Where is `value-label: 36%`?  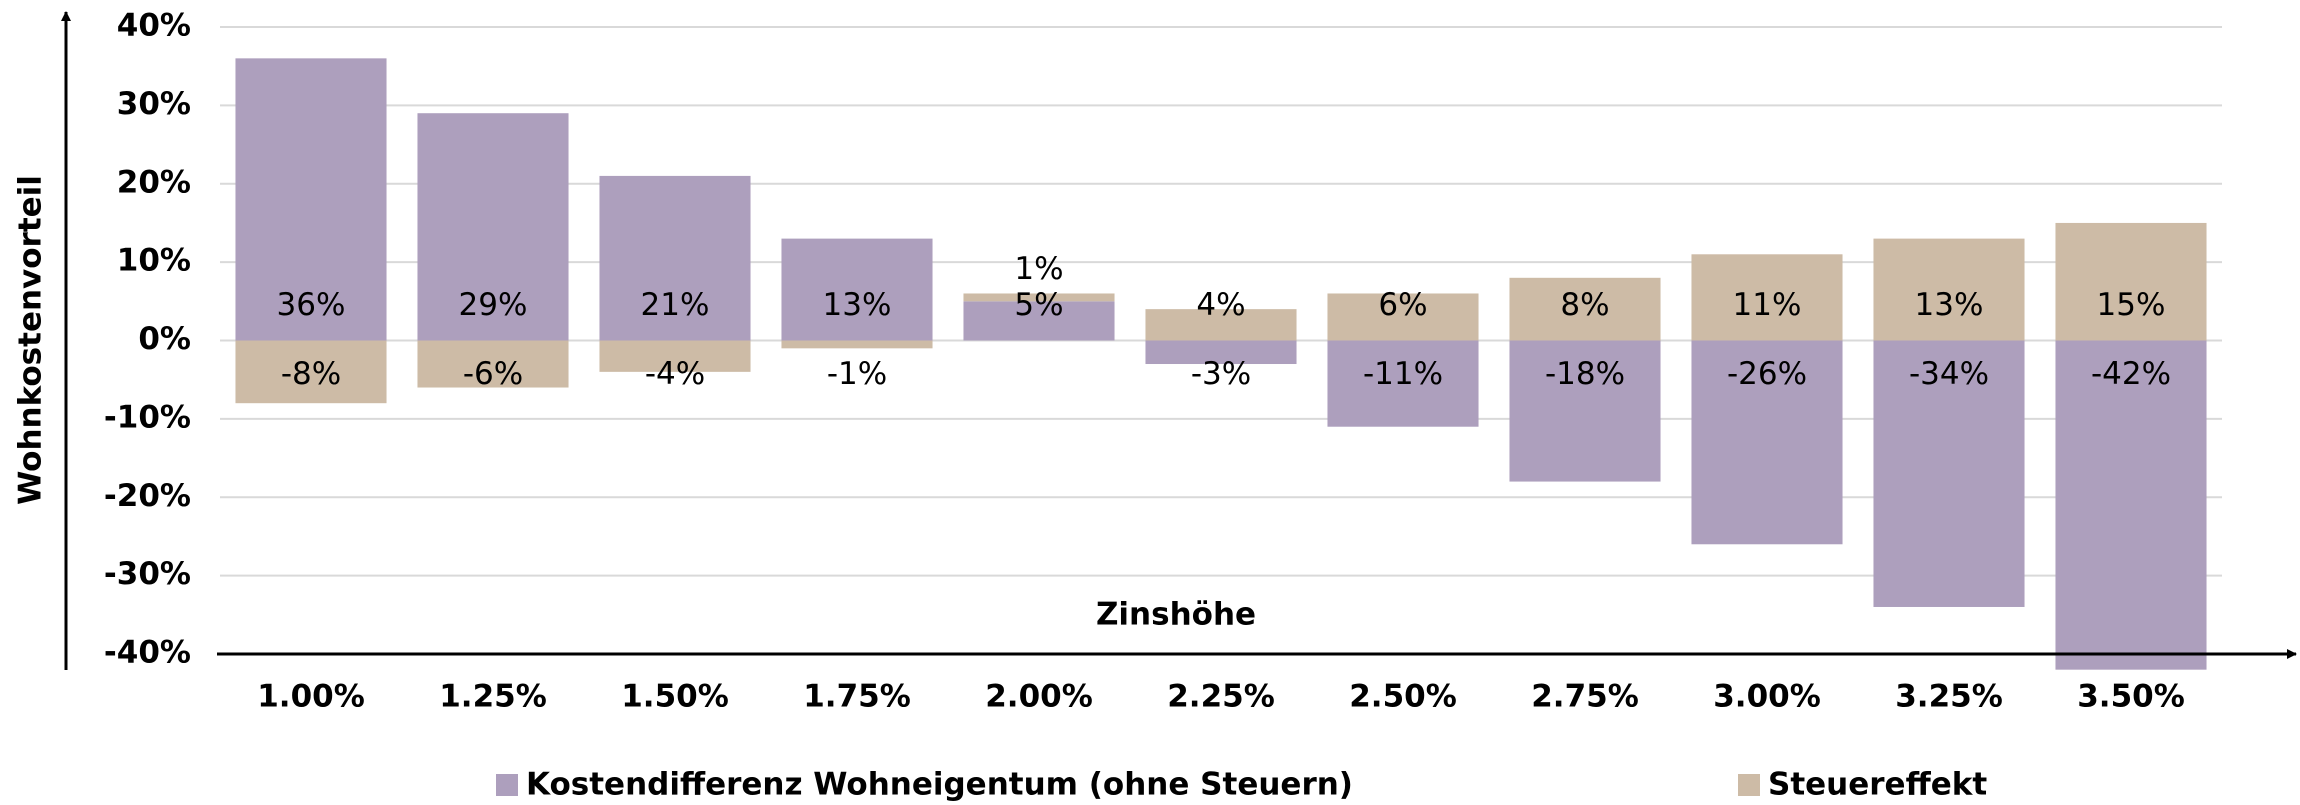
value-label: 36% is located at coordinates (311, 305).